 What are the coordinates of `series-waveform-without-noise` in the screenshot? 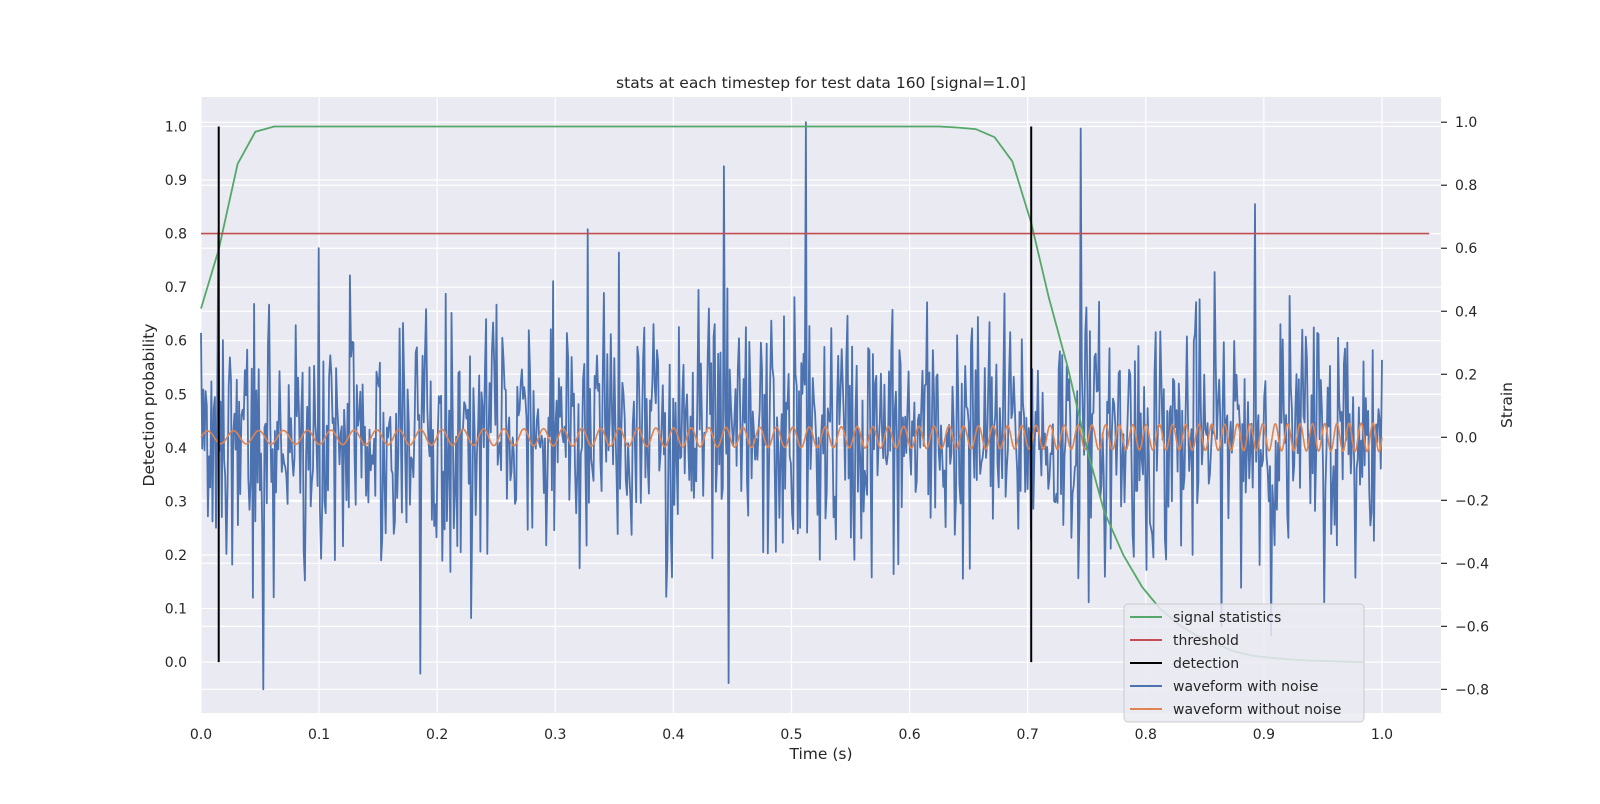 It's located at (791, 437).